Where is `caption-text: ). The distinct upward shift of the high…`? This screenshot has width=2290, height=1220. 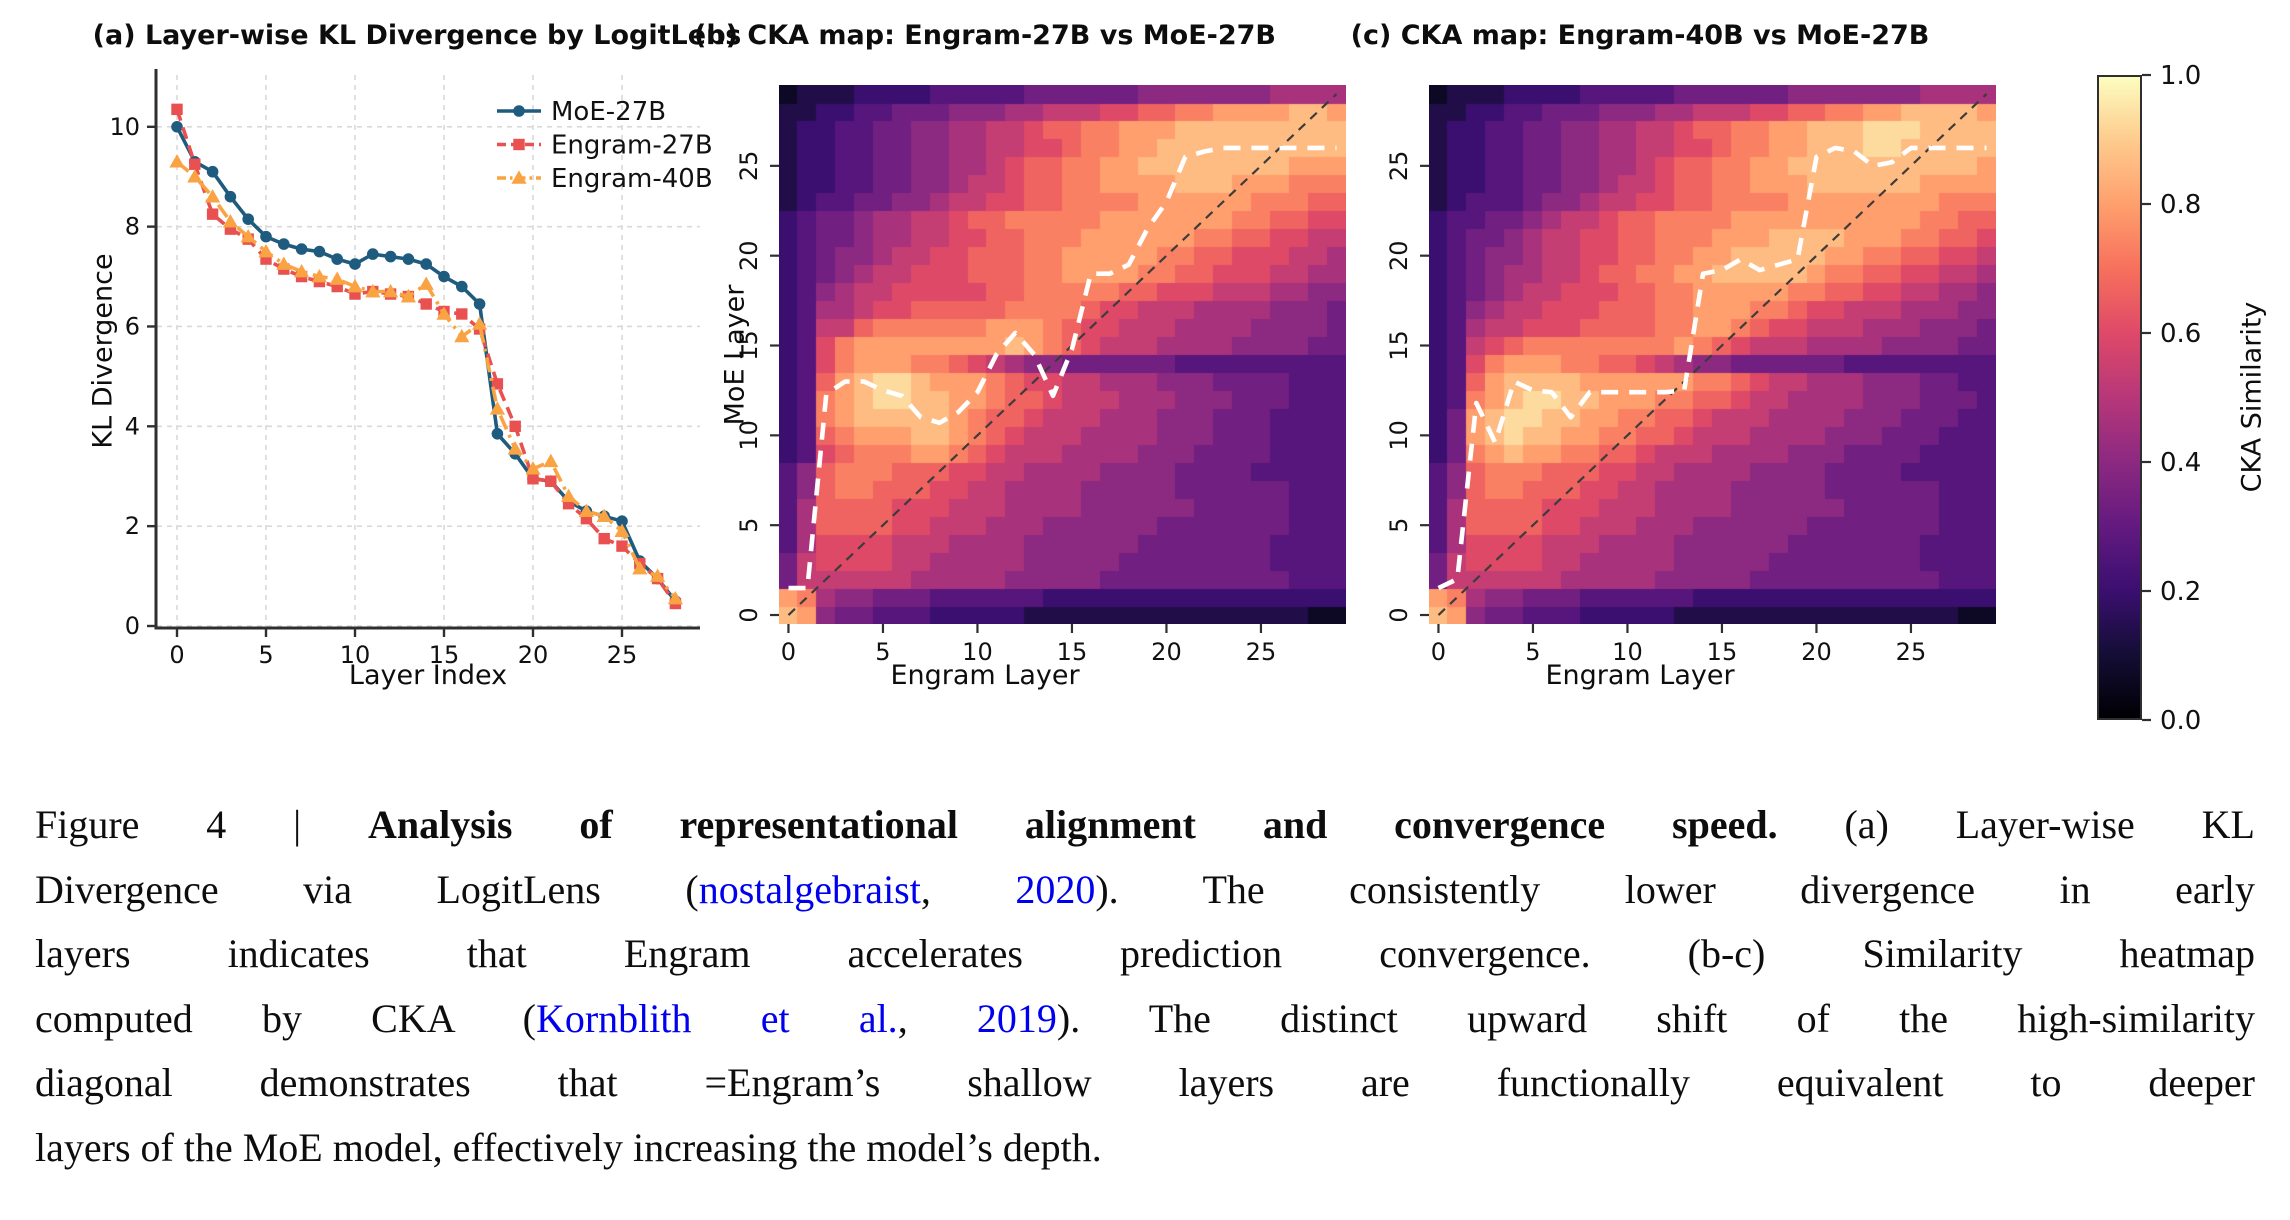
caption-text: ). The distinct upward shift of the high… is located at coordinates (1656, 1018).